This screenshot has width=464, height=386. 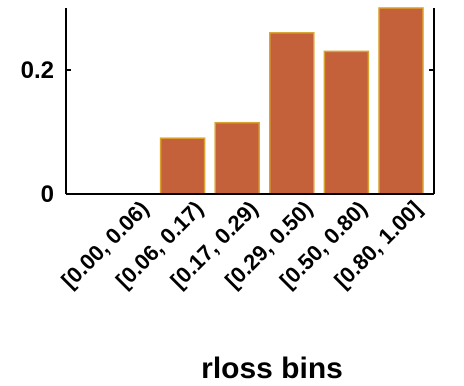 I want to click on y-tick-label-1: 0.2, so click(x=37, y=70).